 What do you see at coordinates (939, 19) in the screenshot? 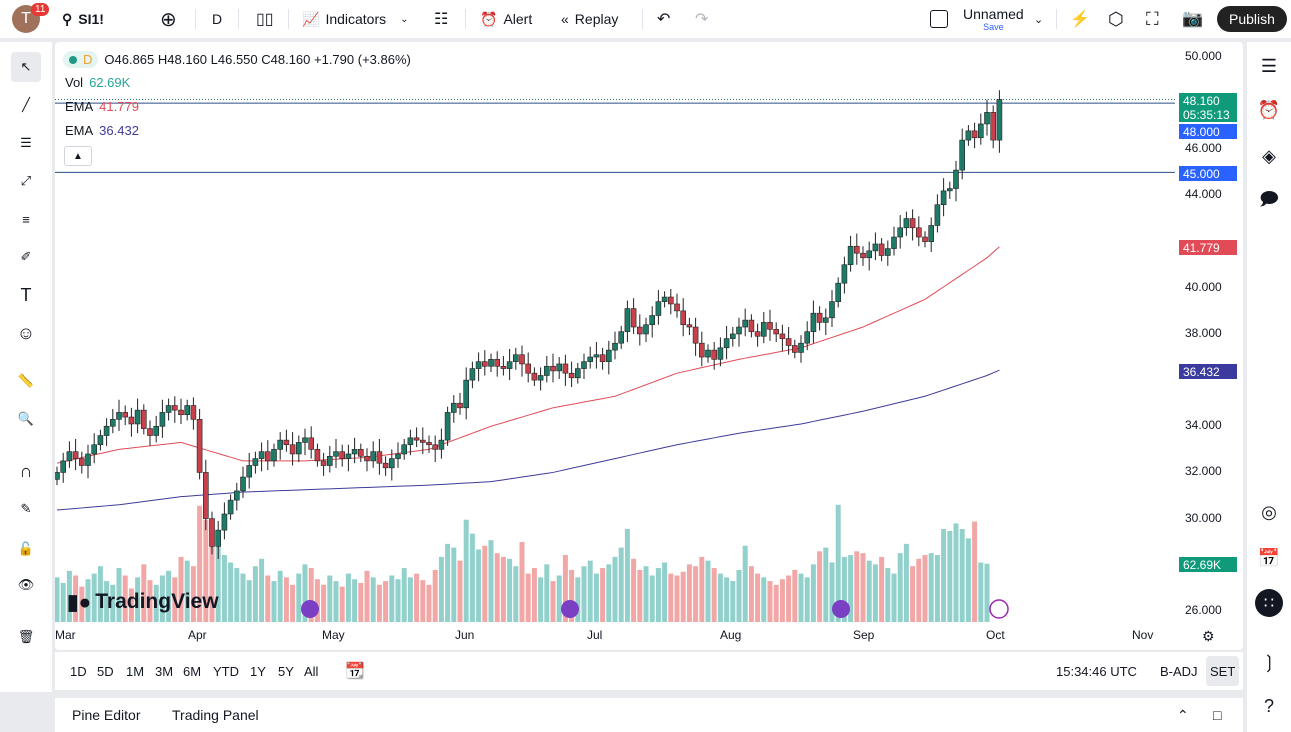
I see `layout-toggle` at bounding box center [939, 19].